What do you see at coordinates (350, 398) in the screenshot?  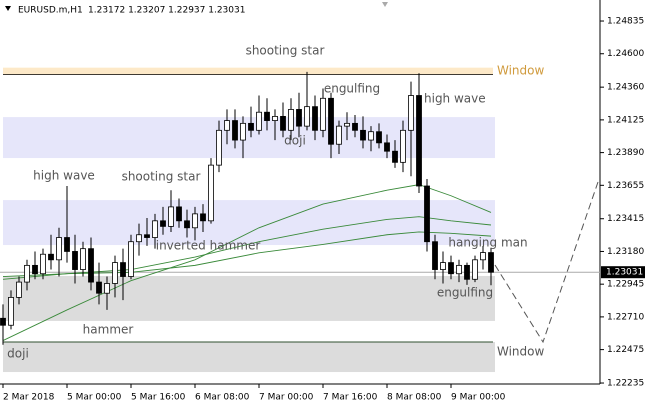 I see `x-tick-label: 7 Mar 16:00` at bounding box center [350, 398].